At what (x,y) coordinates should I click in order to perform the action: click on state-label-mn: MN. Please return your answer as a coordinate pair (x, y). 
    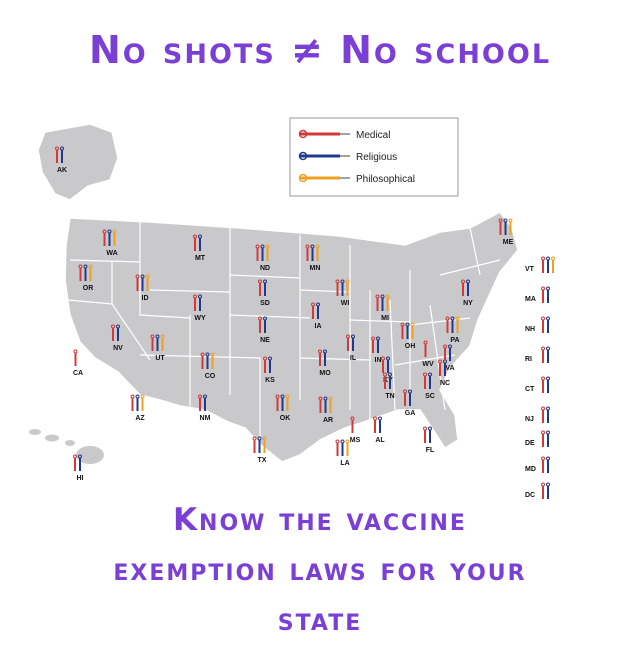
    Looking at the image, I should click on (315, 268).